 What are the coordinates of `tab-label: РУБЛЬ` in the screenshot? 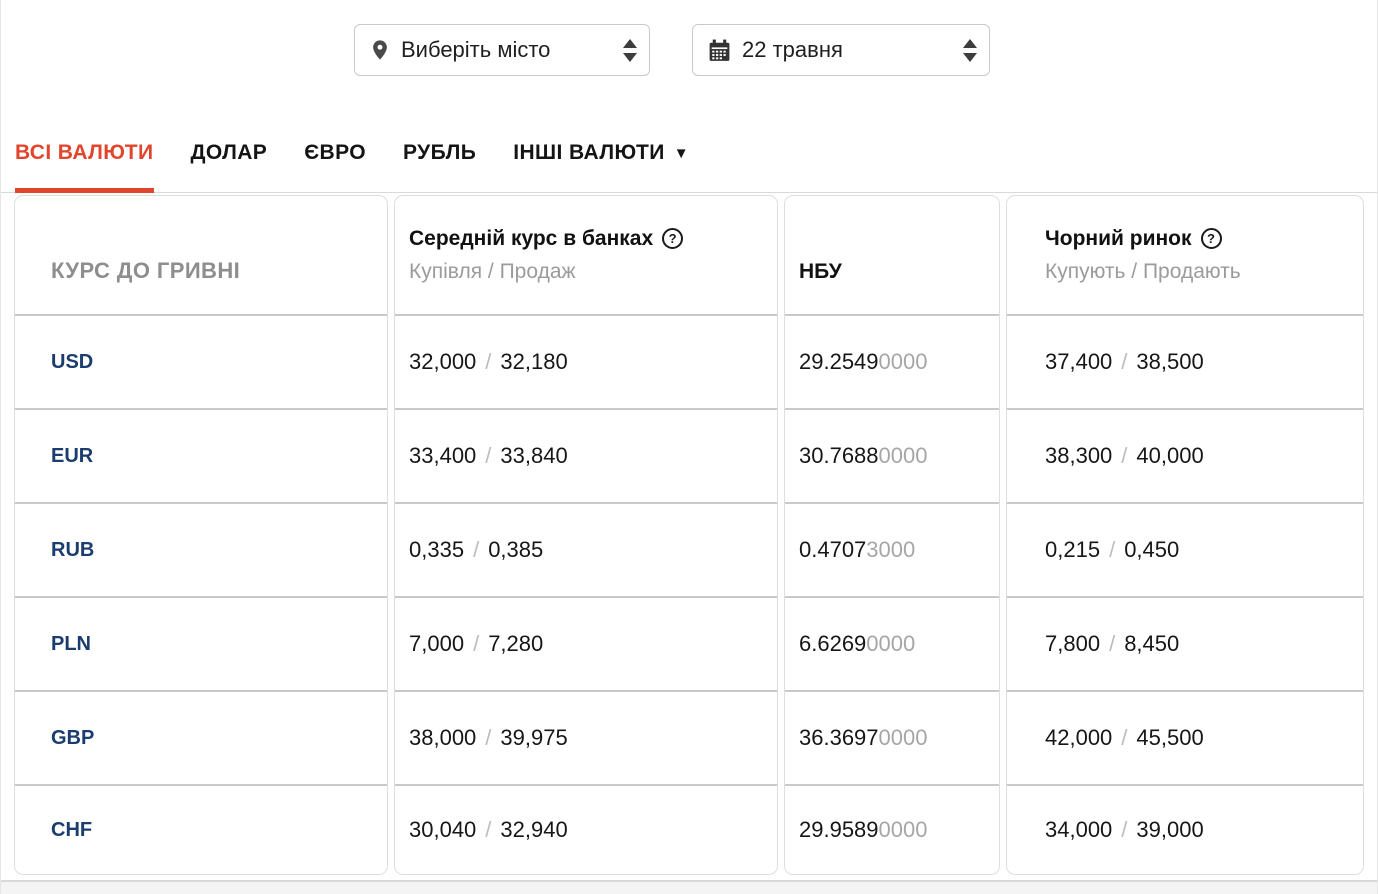 It's located at (440, 152).